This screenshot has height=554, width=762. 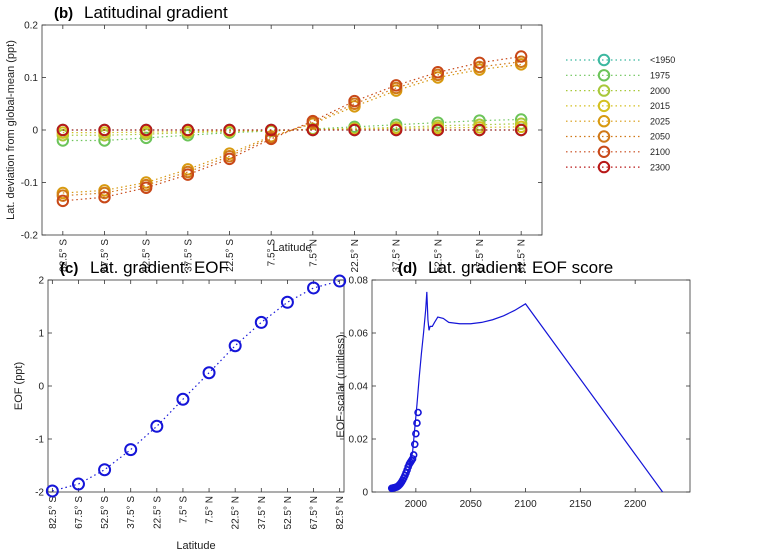 I want to click on panel-b-x-tick-label: 82.5° N, so click(x=522, y=255).